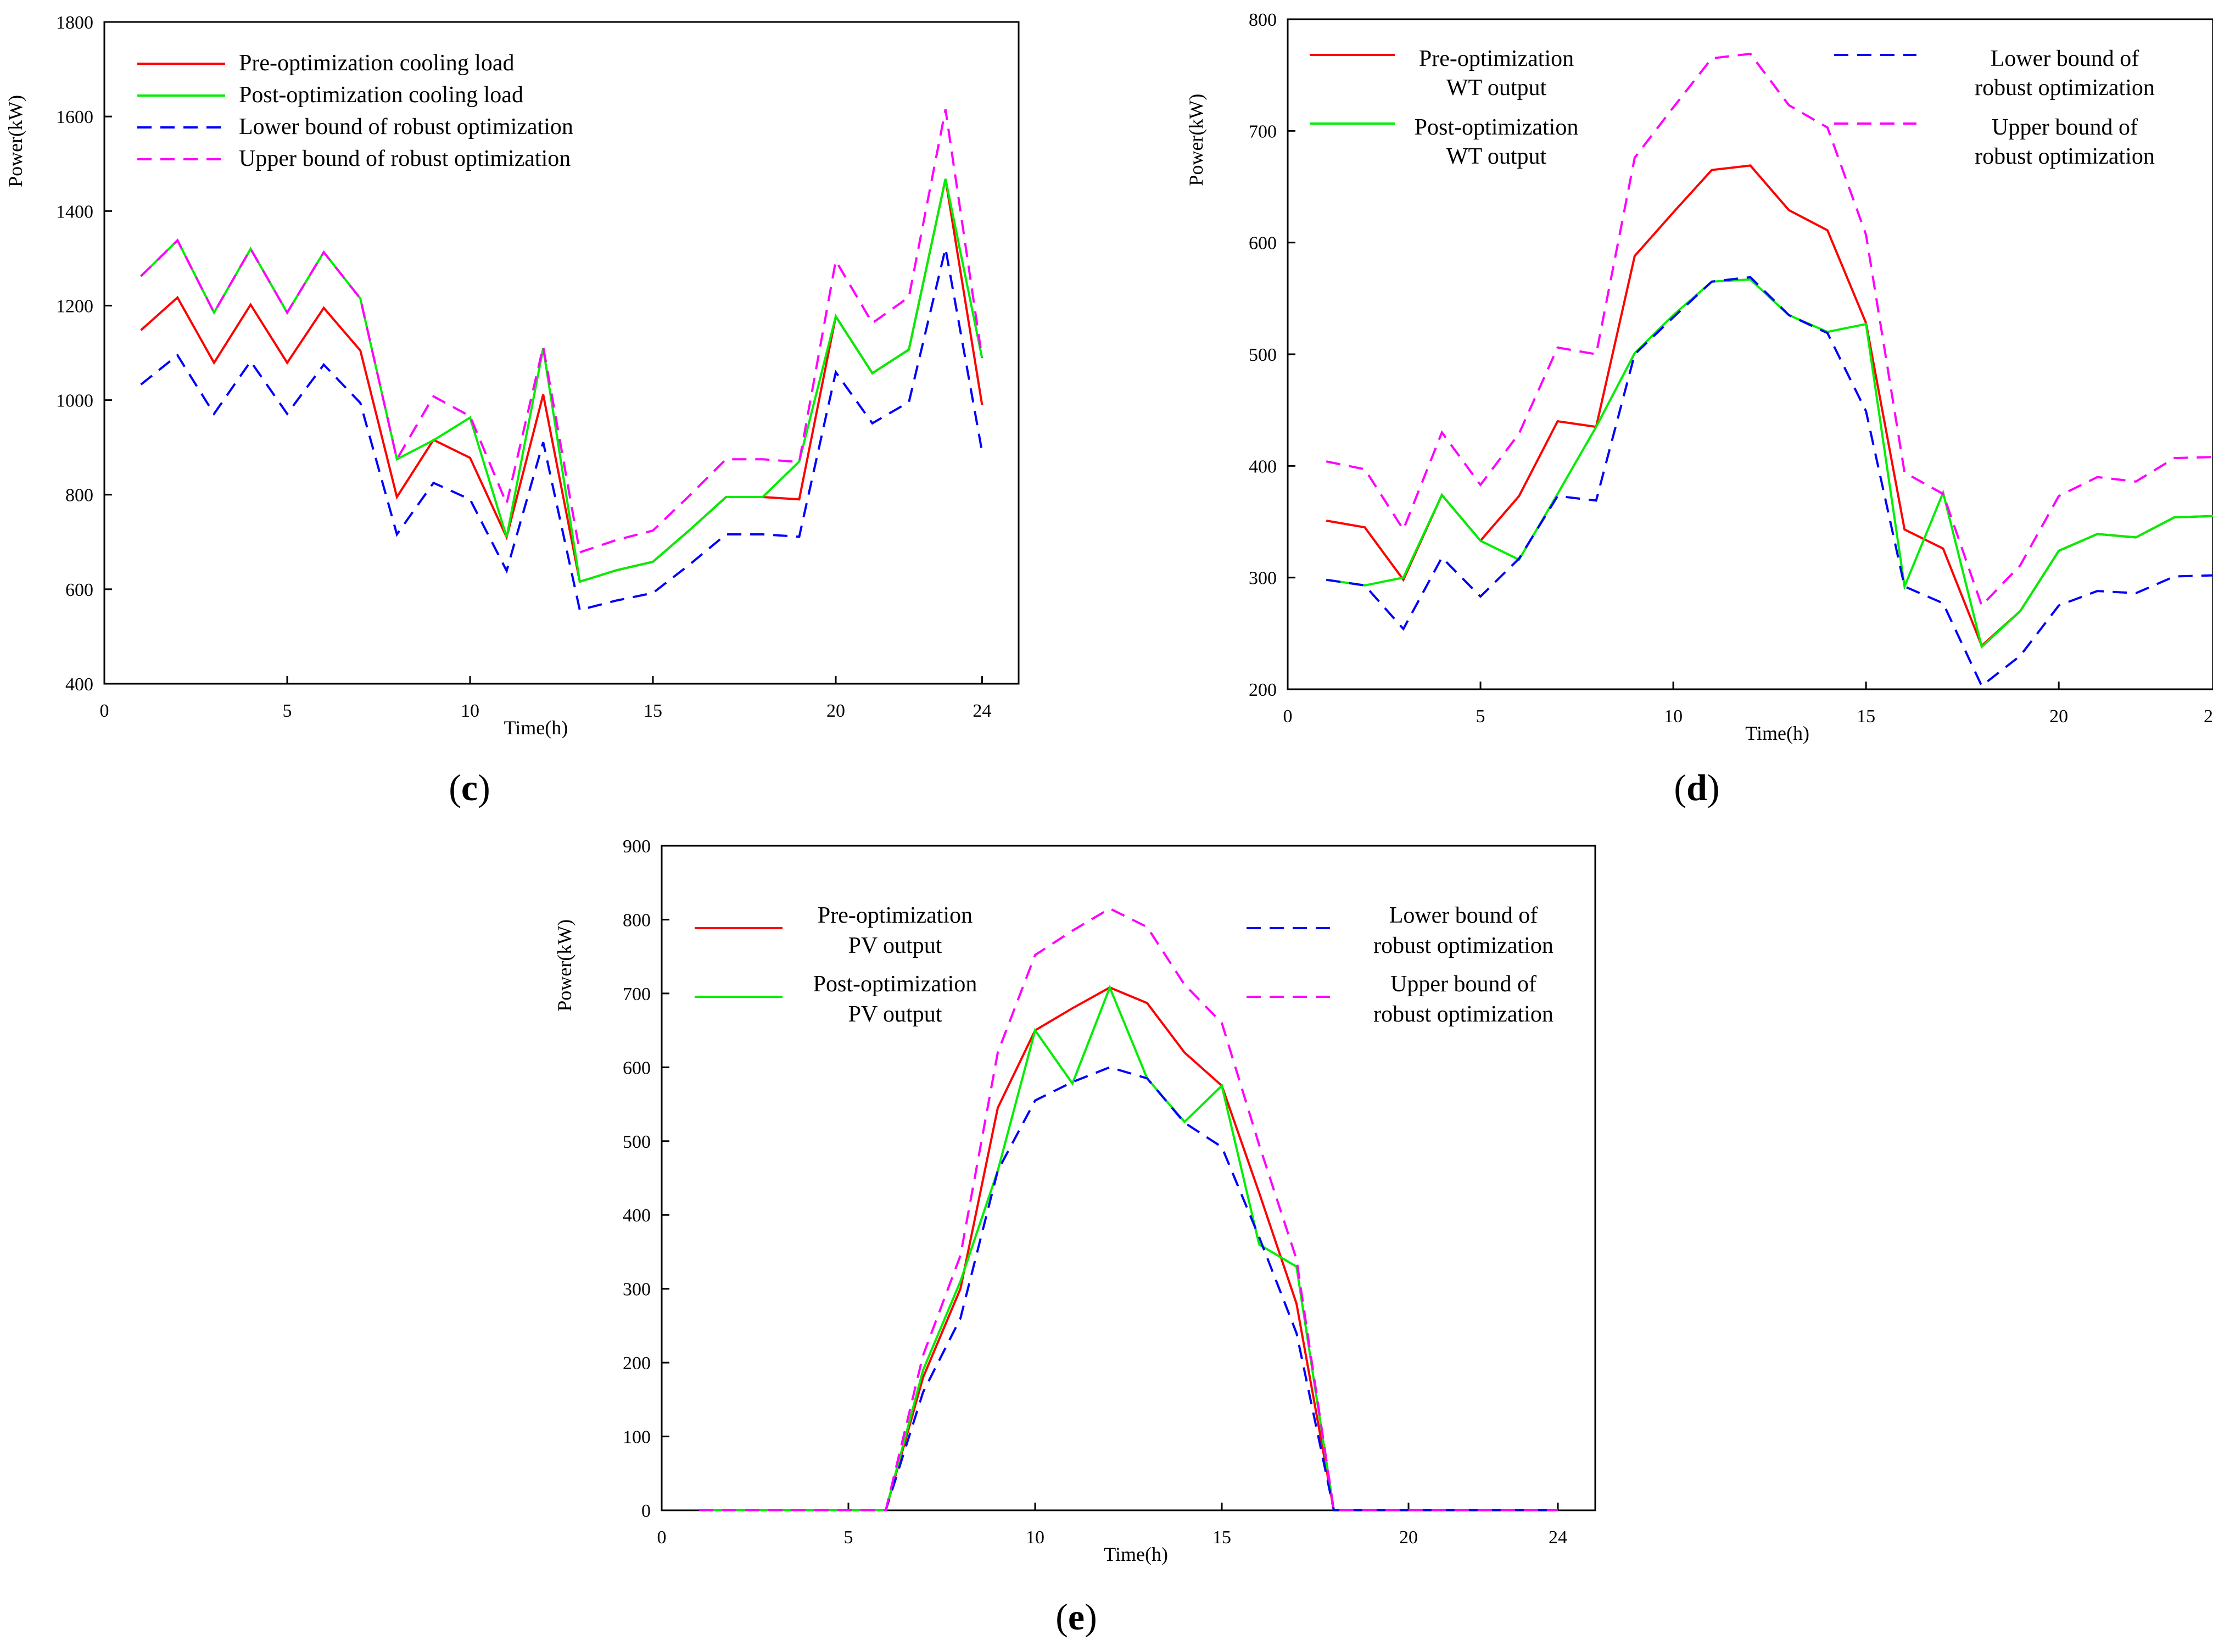 Image resolution: width=2213 pixels, height=1652 pixels. I want to click on y-tick-label: 100, so click(637, 1437).